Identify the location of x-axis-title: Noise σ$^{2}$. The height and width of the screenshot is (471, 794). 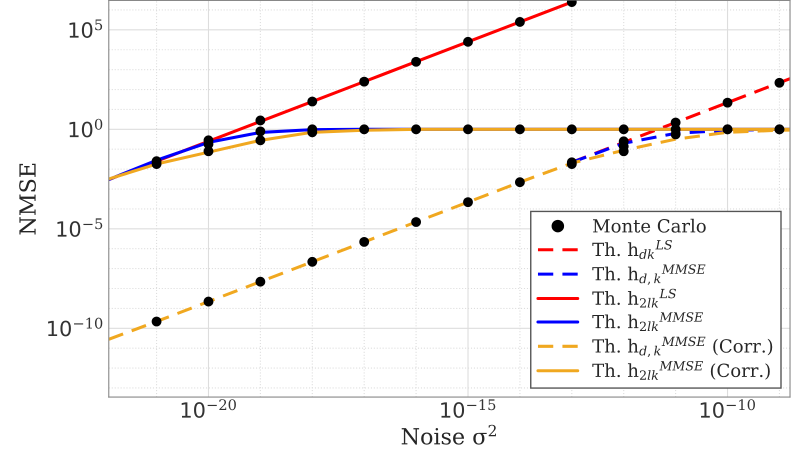
(449, 434).